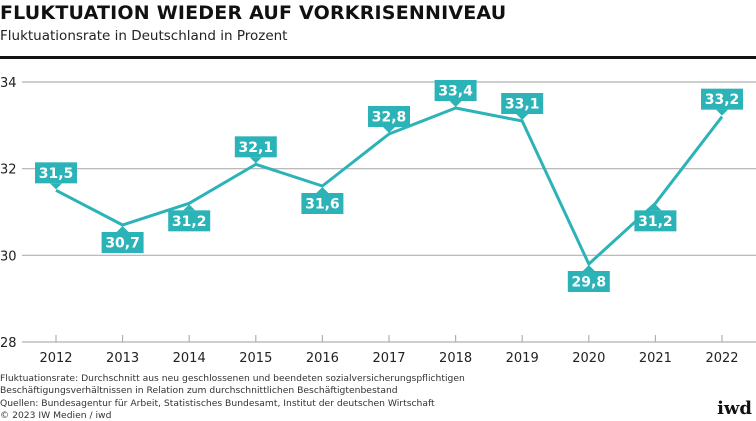 The width and height of the screenshot is (756, 421). Describe the element at coordinates (588, 358) in the screenshot. I see `x-tick-label: 2020` at that location.